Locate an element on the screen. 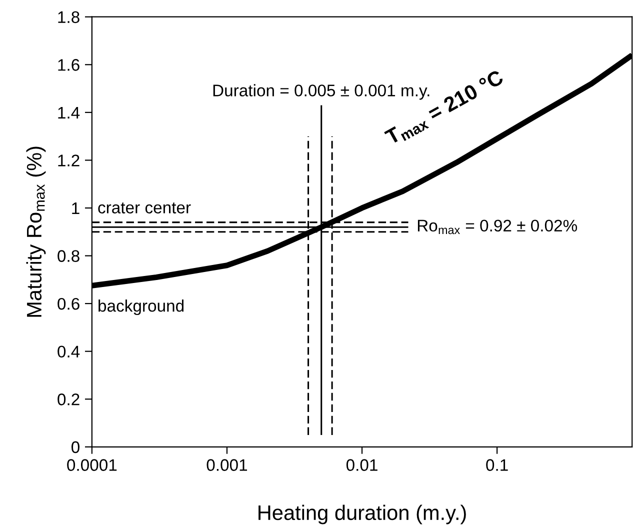 This screenshot has width=634, height=527. y-tick-label: 0.2 is located at coordinates (69, 400).